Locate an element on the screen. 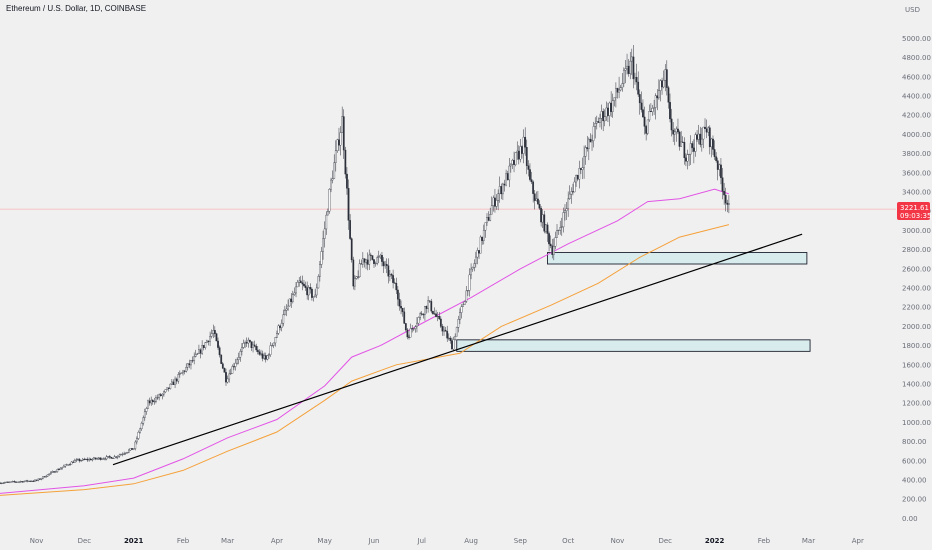 This screenshot has width=932, height=550. y-tick-label: 1800.00 is located at coordinates (916, 346).